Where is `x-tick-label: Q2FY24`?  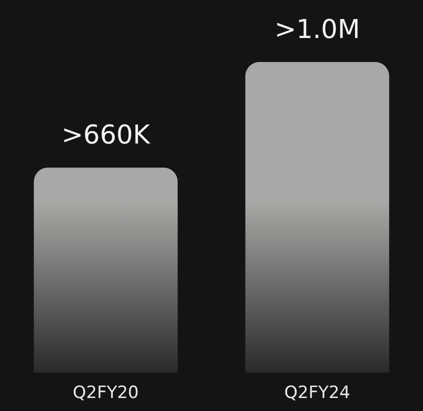
x-tick-label: Q2FY24 is located at coordinates (317, 393).